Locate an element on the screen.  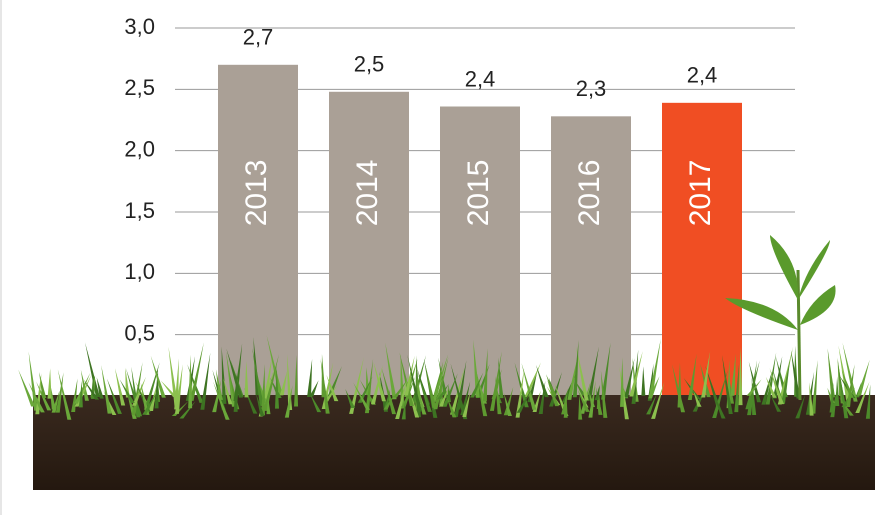
y-tick-label: 1,0 is located at coordinates (139, 271).